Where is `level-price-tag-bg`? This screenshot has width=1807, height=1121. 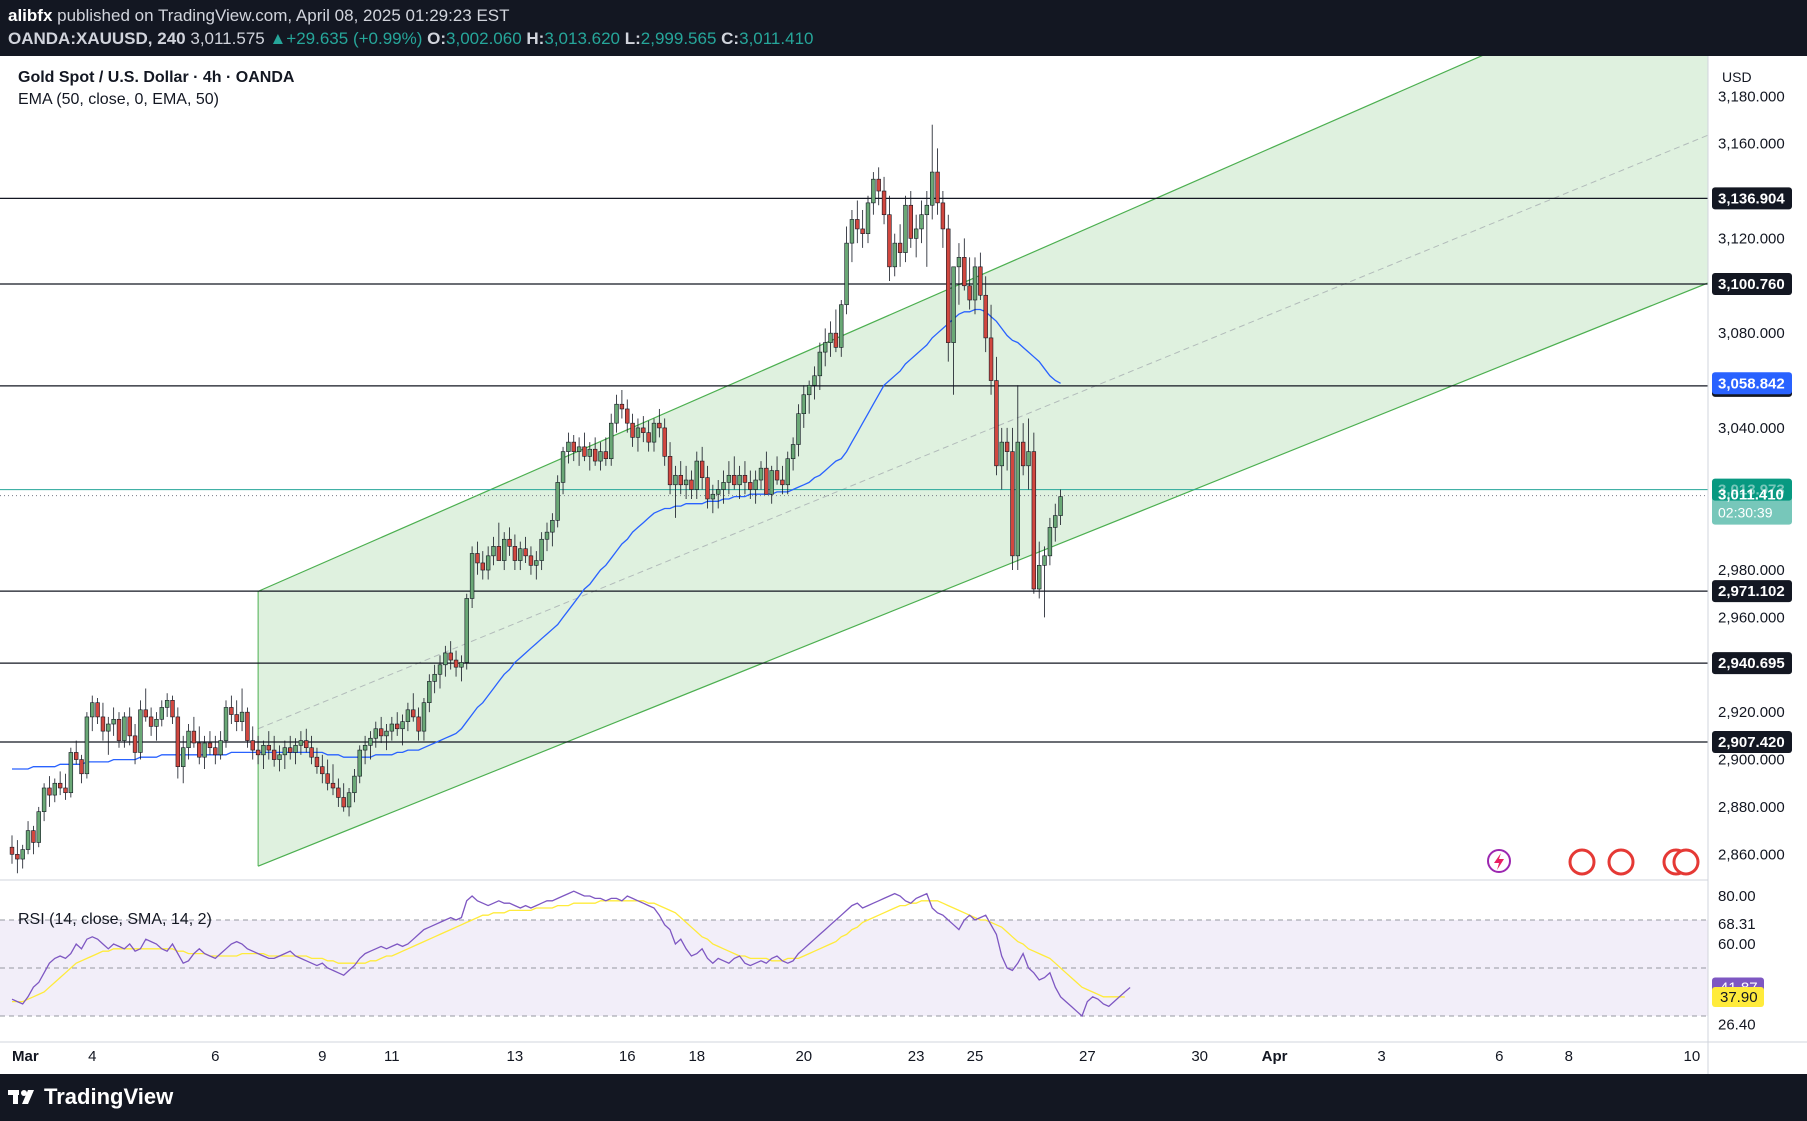 level-price-tag-bg is located at coordinates (1752, 663).